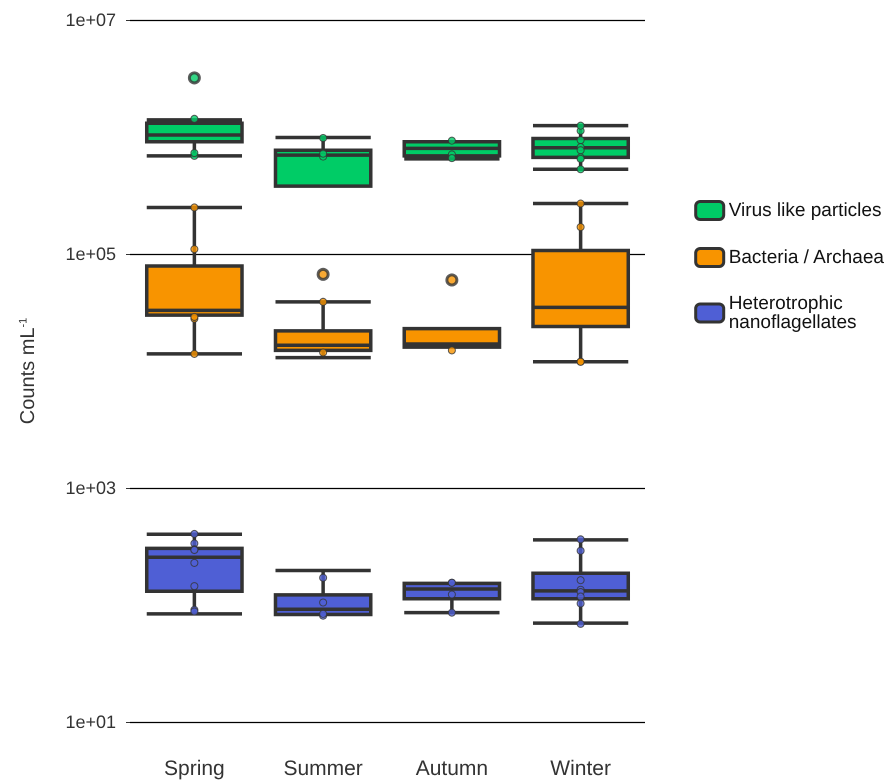 The width and height of the screenshot is (895, 783). Describe the element at coordinates (792, 313) in the screenshot. I see `legend-label: Heterotrophic nanoflagellates` at that location.